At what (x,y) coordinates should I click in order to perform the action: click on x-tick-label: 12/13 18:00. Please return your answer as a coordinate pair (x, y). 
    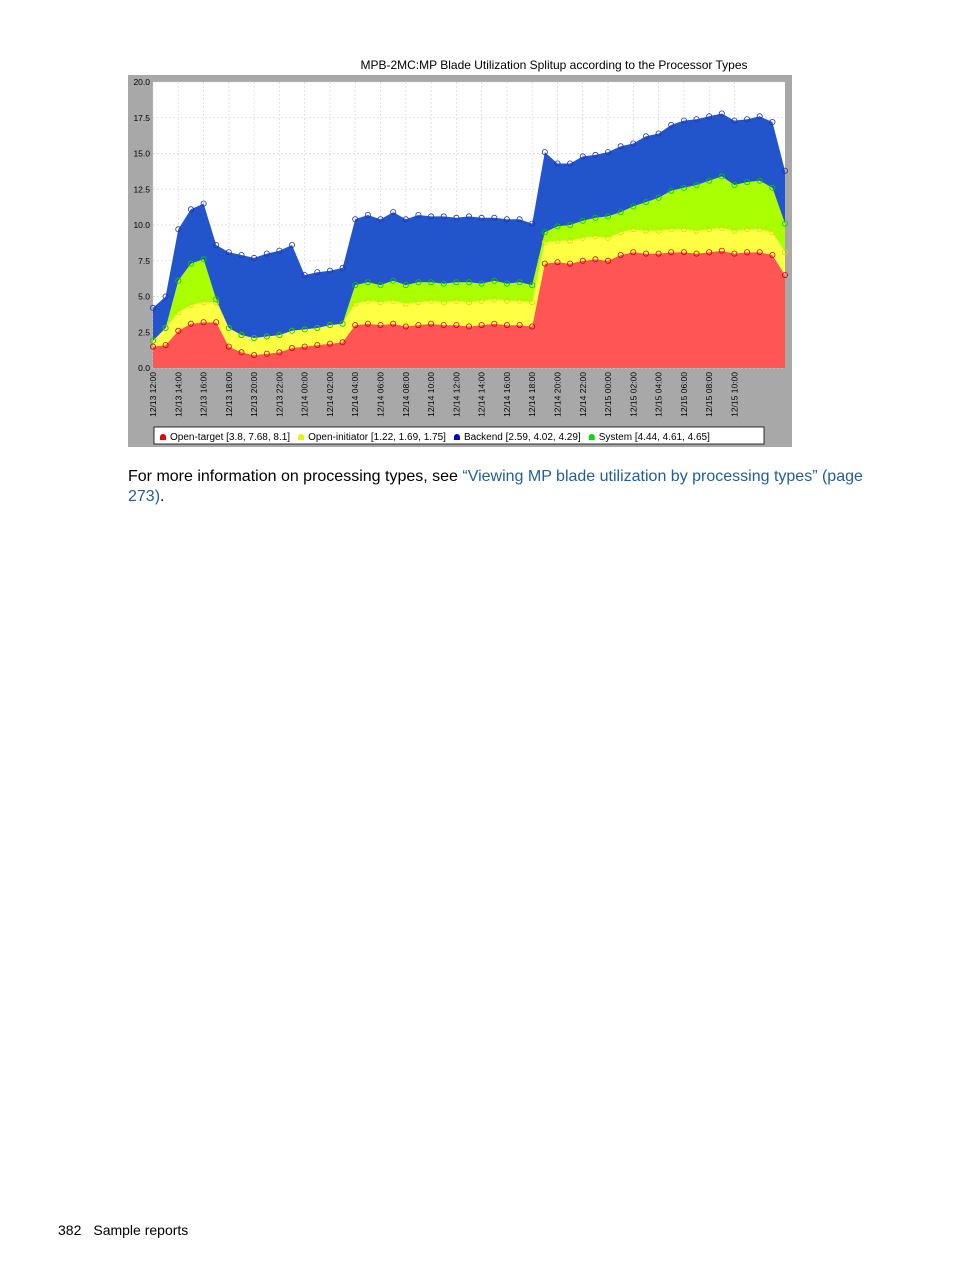
    Looking at the image, I should click on (229, 394).